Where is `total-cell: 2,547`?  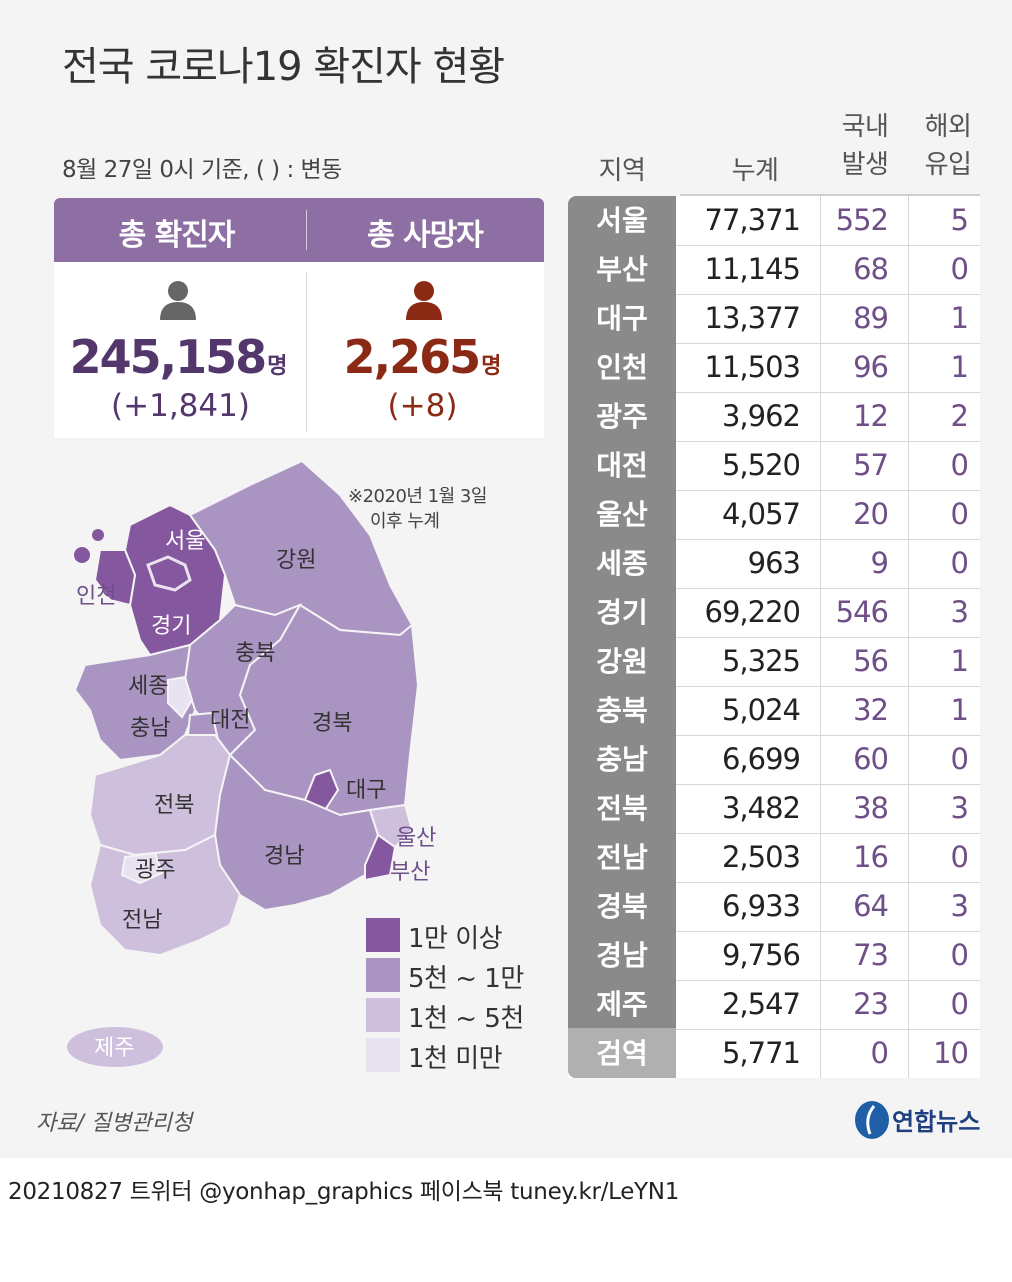 total-cell: 2,547 is located at coordinates (761, 1004).